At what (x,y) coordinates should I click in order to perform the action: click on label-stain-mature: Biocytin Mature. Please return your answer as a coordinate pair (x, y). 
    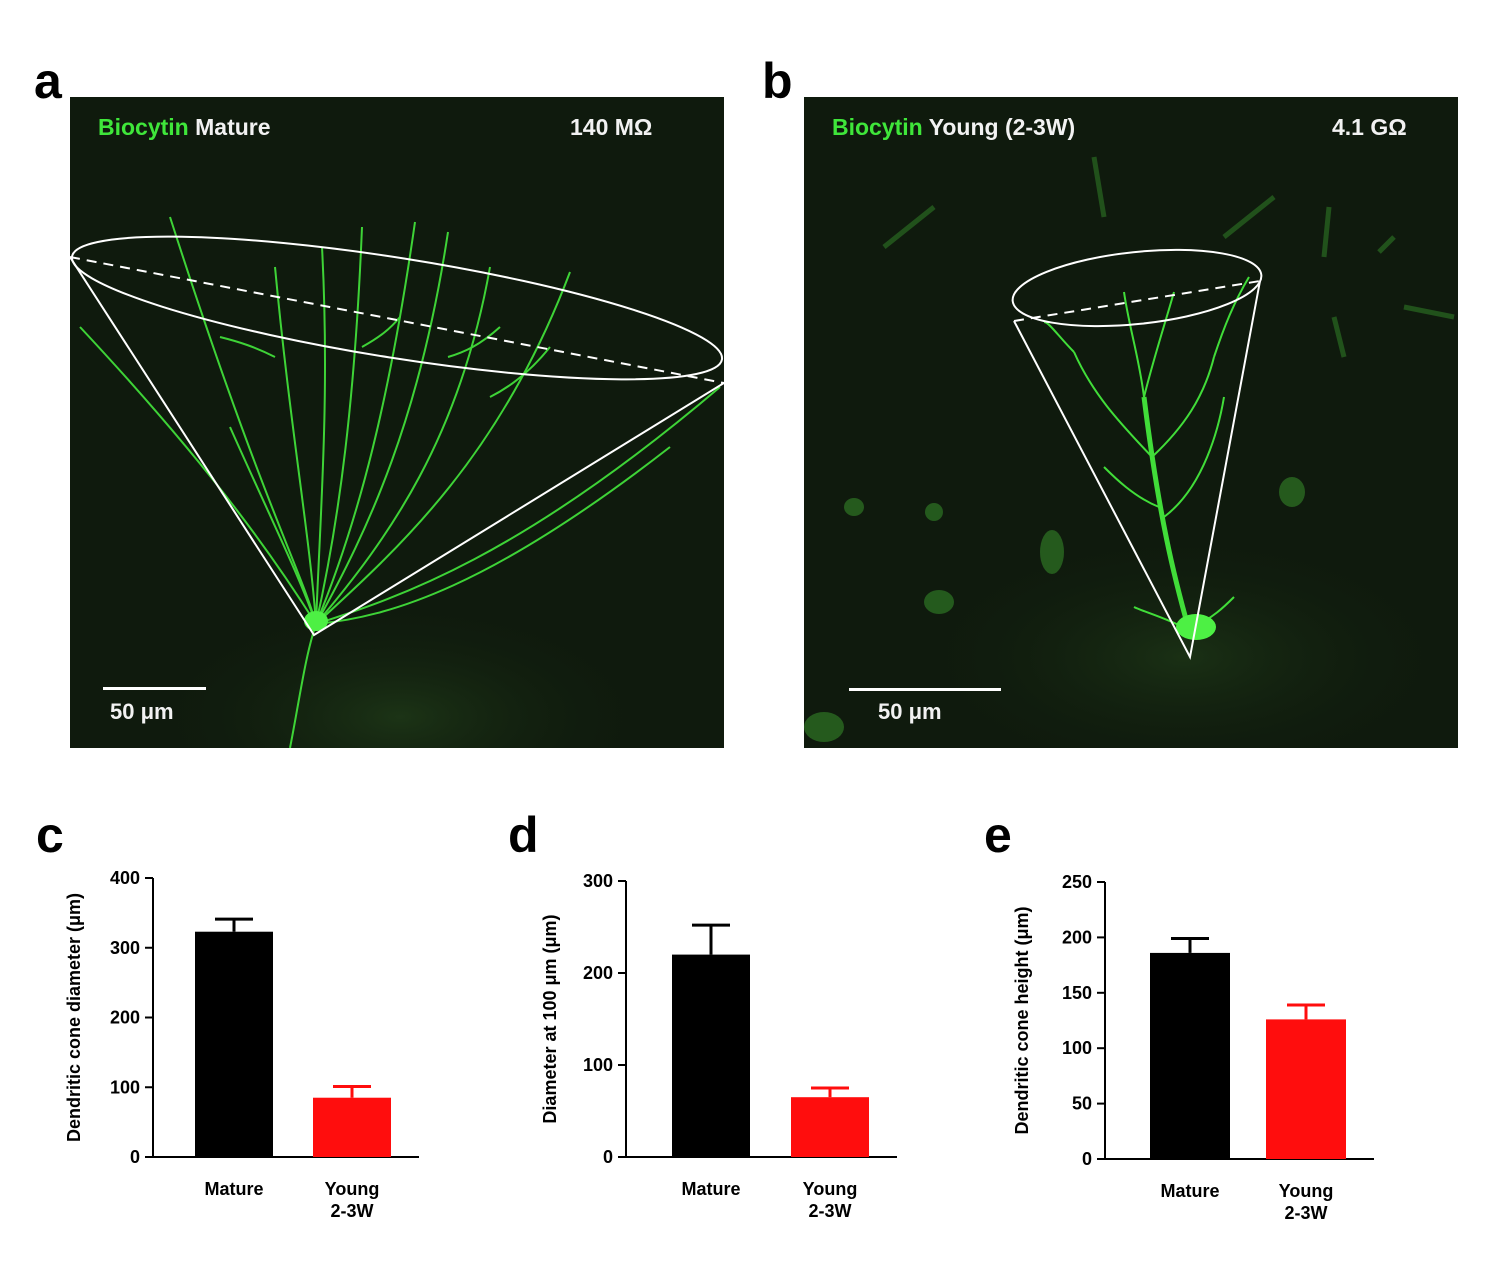
    Looking at the image, I should click on (184, 127).